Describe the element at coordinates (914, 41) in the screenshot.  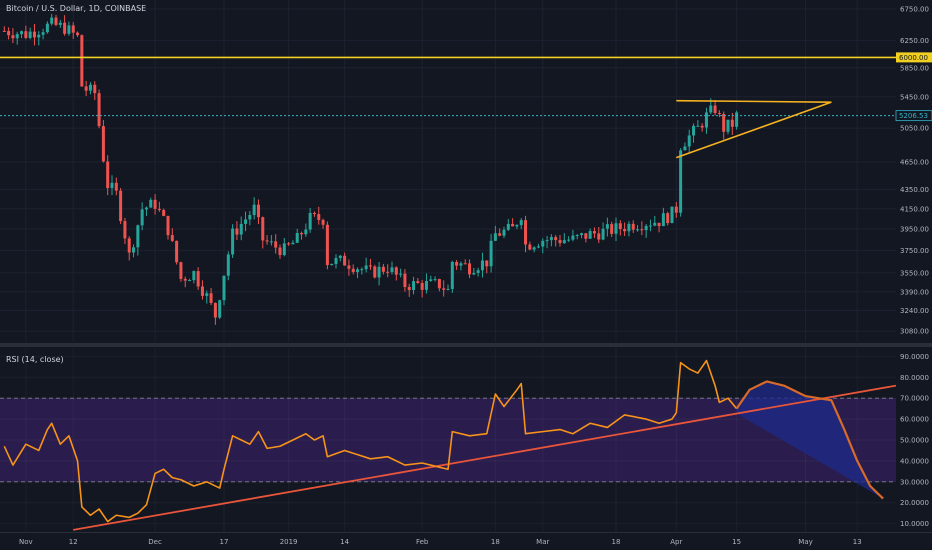
I see `price-tick-label: 6250.00` at that location.